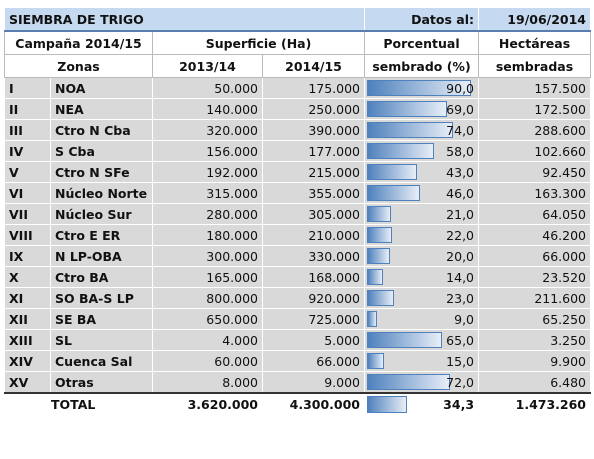  Describe the element at coordinates (313, 214) in the screenshot. I see `number-cell: 305.000` at that location.